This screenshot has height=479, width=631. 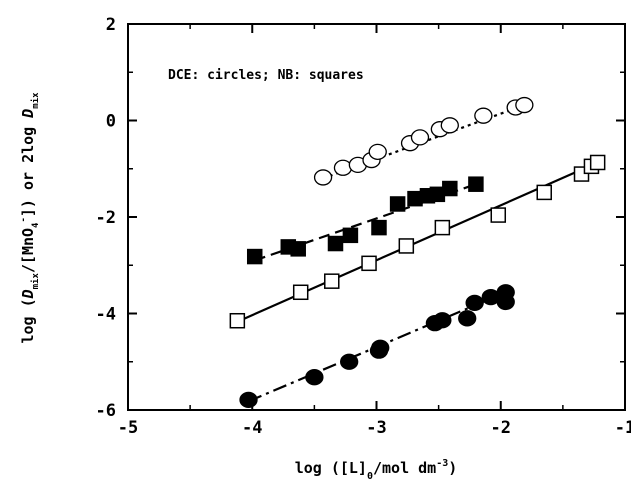 What do you see at coordinates (30, 218) in the screenshot?
I see `y-axis-title: log (Dmix/[MnO4-]) or 2log Dmix` at bounding box center [30, 218].